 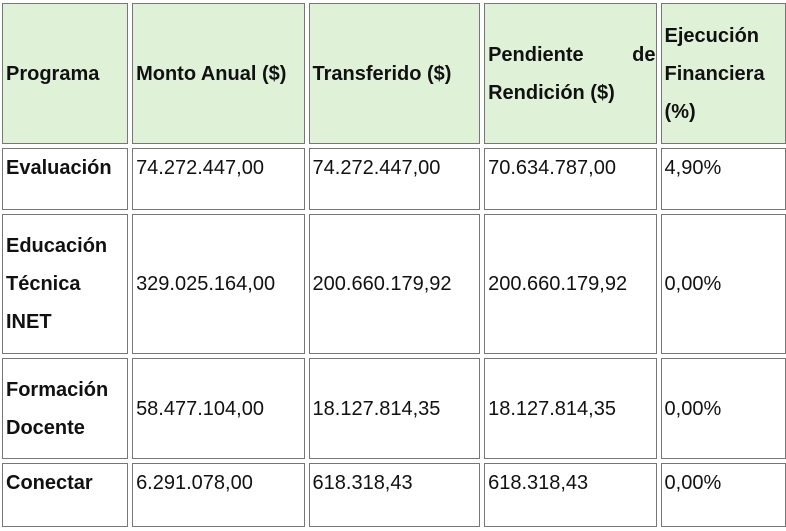 I want to click on cell-monto: 74.272.447,00, so click(x=218, y=179).